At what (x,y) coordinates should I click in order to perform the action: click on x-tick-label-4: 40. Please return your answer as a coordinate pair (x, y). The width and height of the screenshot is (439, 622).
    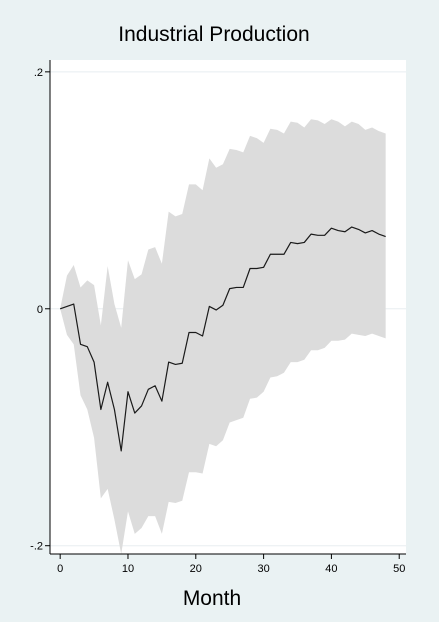
    Looking at the image, I should click on (331, 569).